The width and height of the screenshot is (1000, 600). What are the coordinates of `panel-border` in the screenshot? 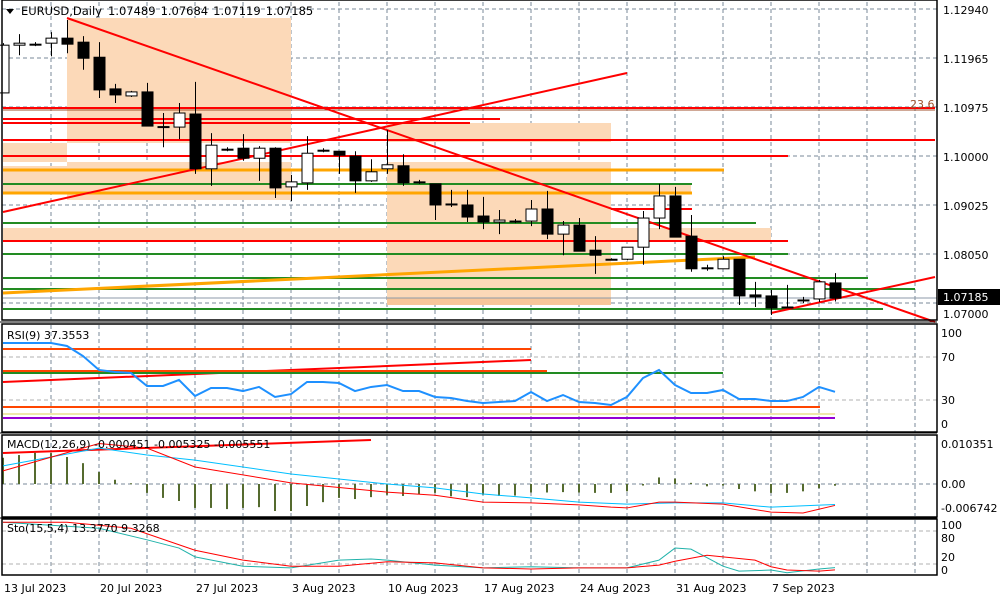 It's located at (469, 476).